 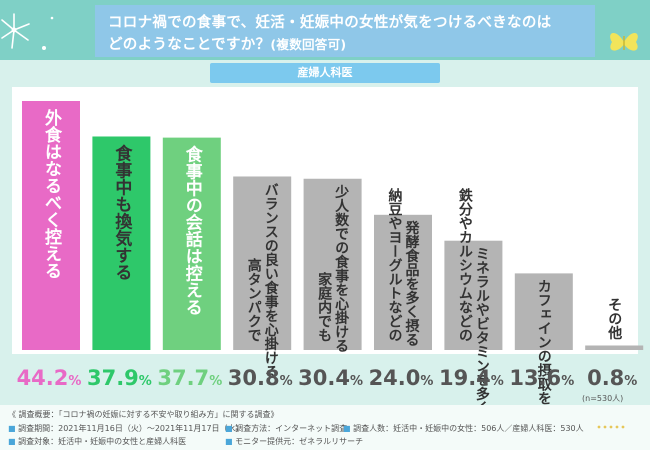 I want to click on survey-target-text: 調査対象：妊活中・妊娠中の女性と産婦人科医, so click(x=102, y=441).